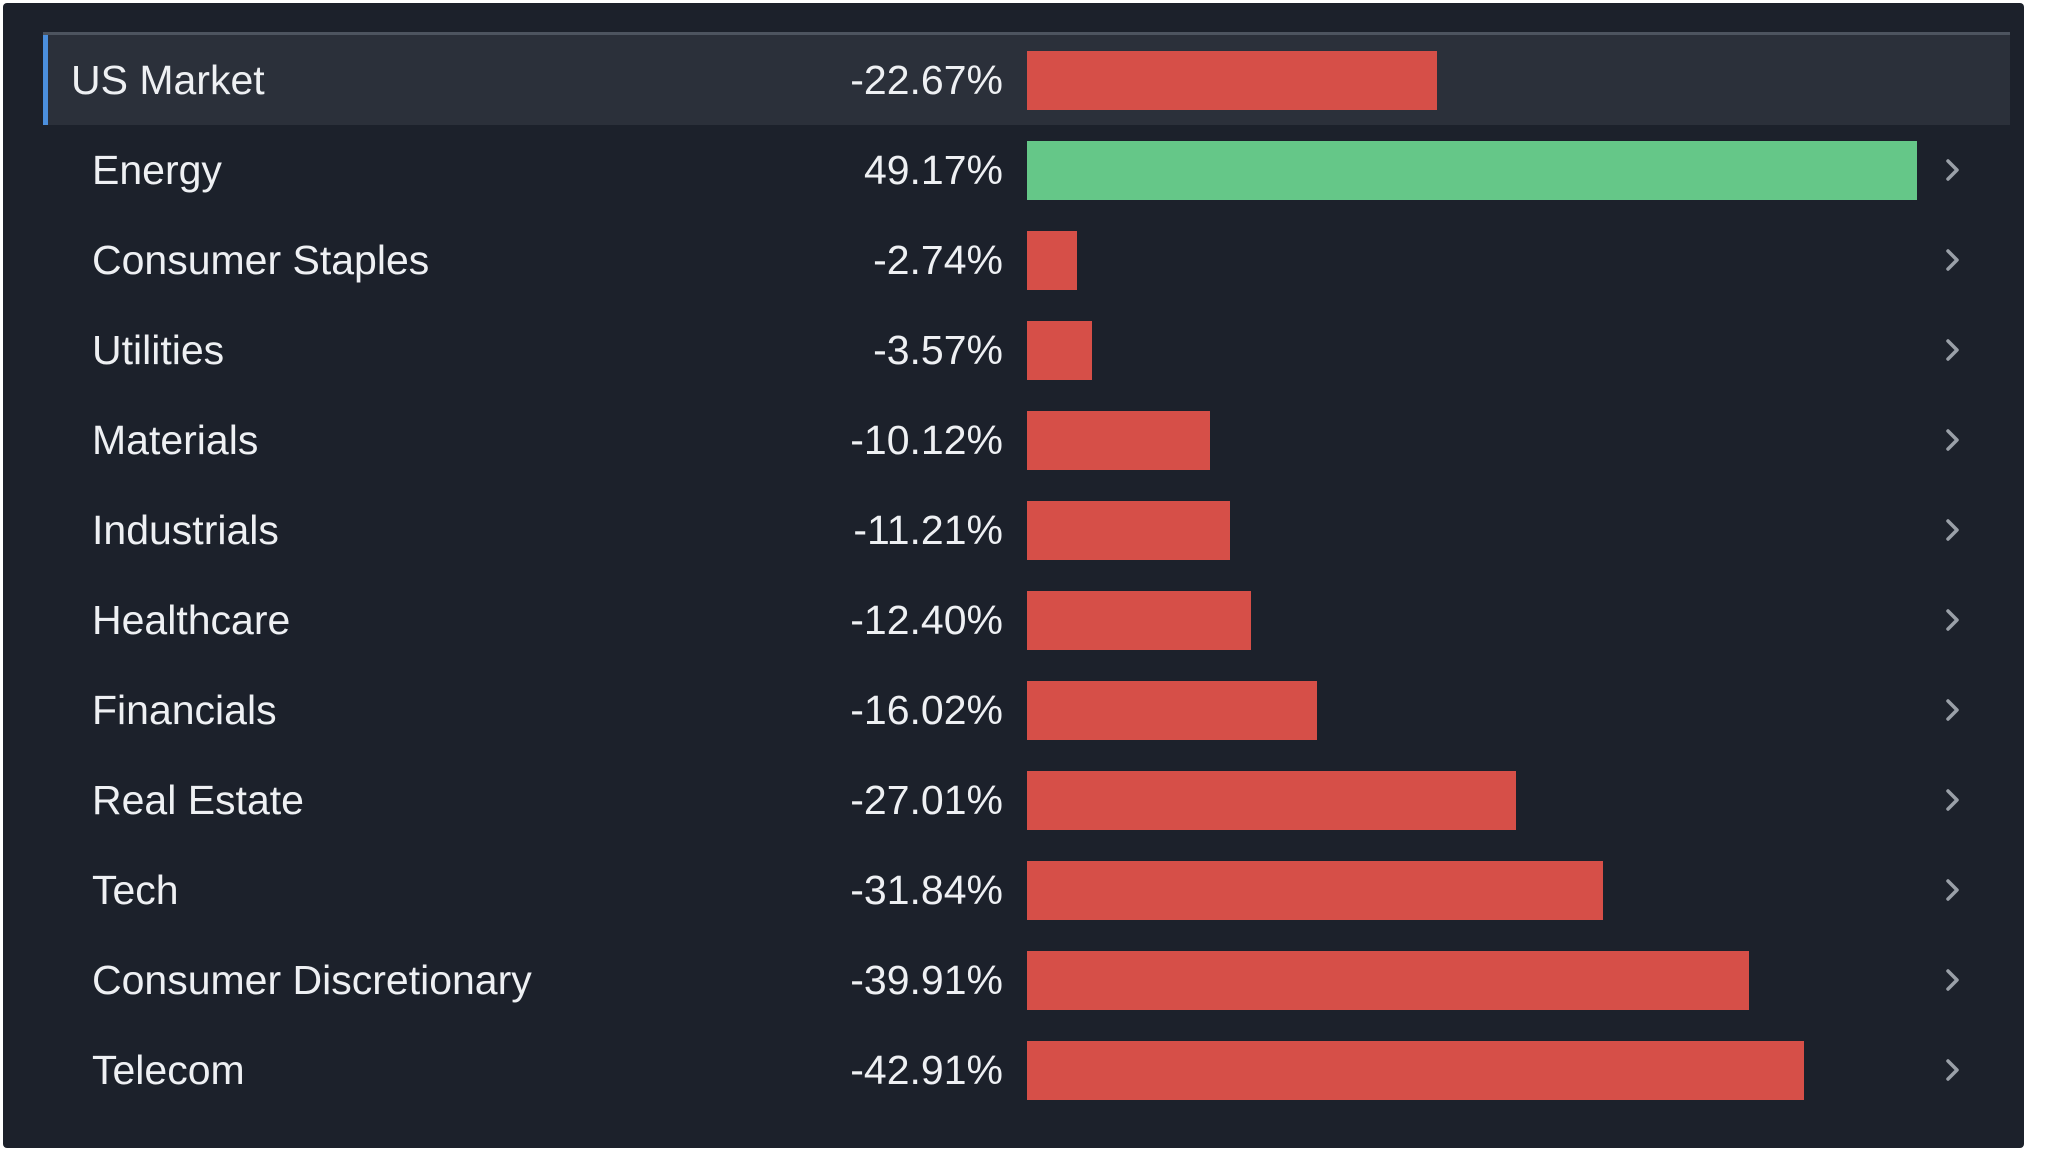 The height and width of the screenshot is (1153, 2048). Describe the element at coordinates (938, 260) in the screenshot. I see `value-label: -2.74%` at that location.